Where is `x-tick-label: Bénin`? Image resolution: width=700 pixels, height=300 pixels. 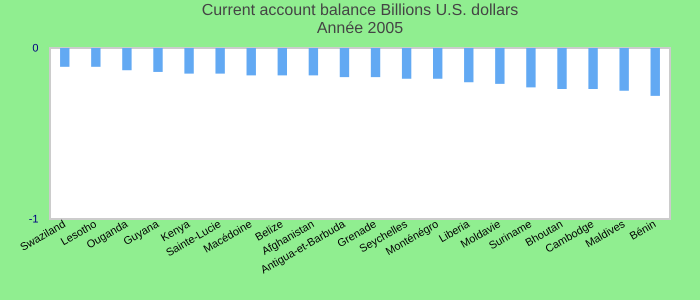 x-tick-label: Bénin is located at coordinates (643, 230).